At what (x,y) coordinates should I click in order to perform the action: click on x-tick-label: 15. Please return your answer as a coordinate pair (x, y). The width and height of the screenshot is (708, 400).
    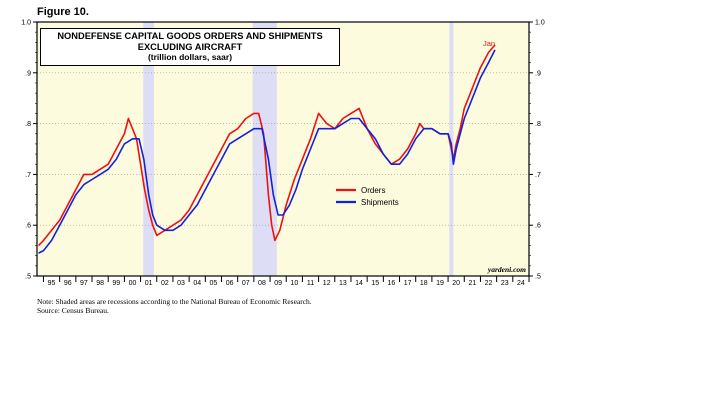
    Looking at the image, I should click on (375, 283).